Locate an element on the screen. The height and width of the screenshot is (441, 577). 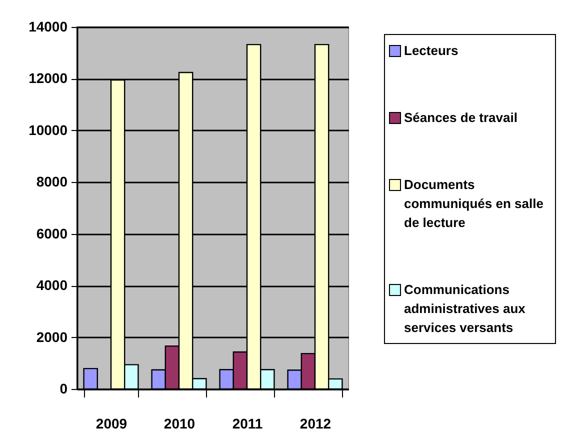
y-tick-label: 14000 is located at coordinates (48, 26).